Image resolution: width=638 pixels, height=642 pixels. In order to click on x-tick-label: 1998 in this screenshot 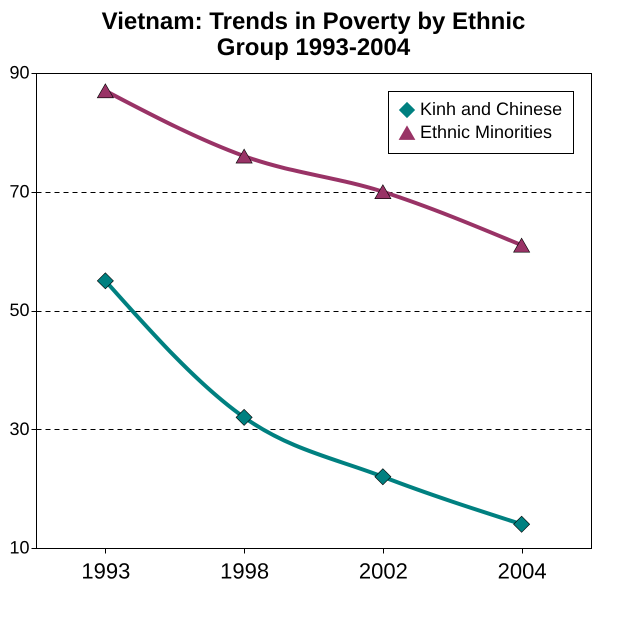, I will do `click(245, 571)`.